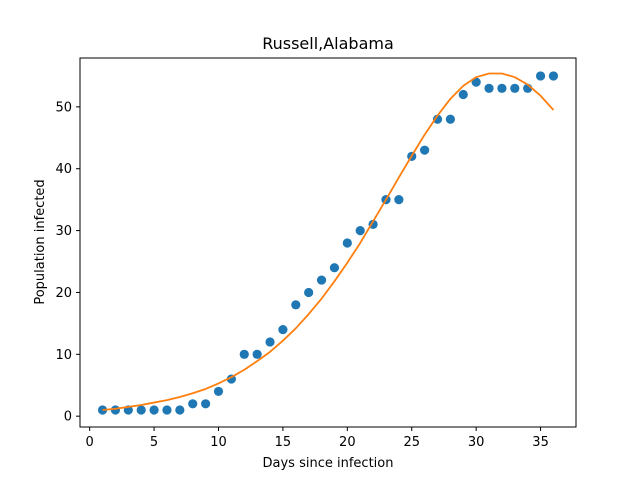  Describe the element at coordinates (154, 442) in the screenshot. I see `x-tick-label: 5` at that location.